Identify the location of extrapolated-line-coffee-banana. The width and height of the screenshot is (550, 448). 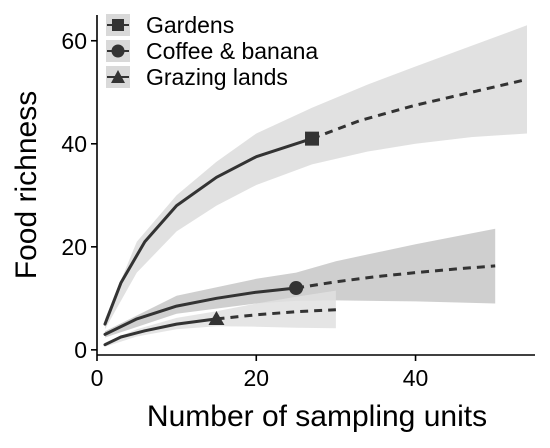
(395, 277).